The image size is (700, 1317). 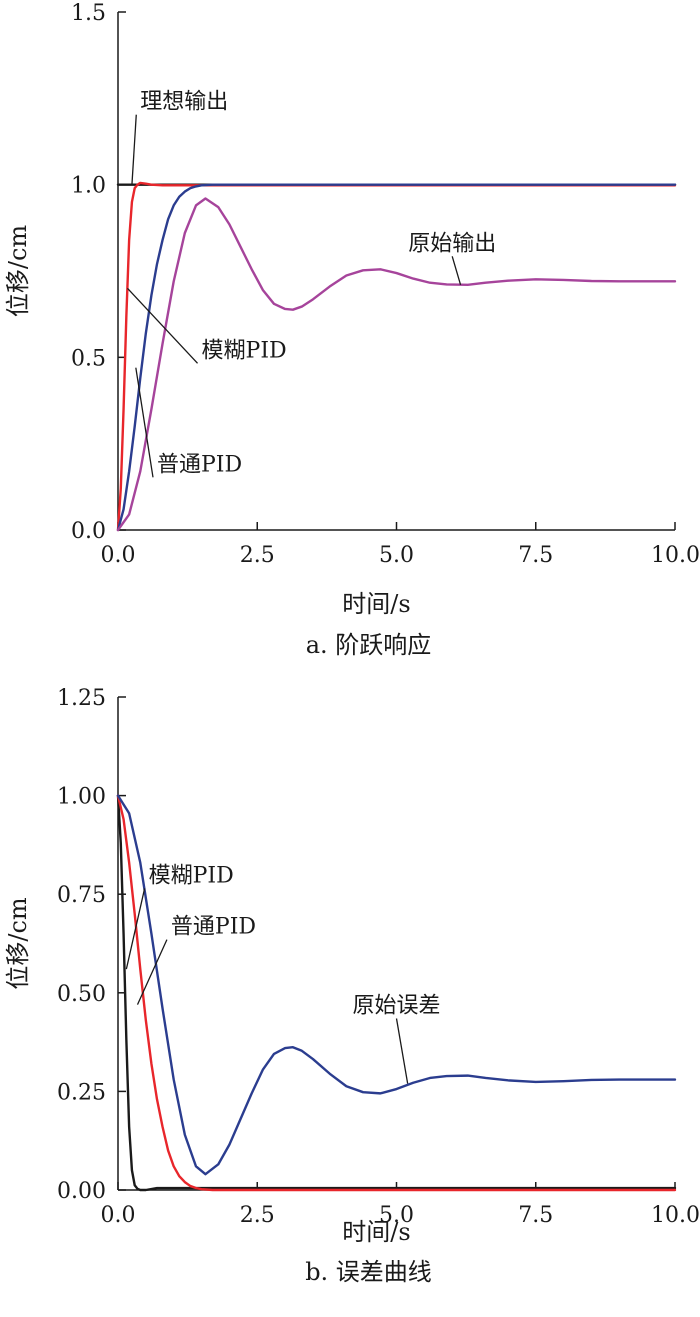 I want to click on annotation-raw-error: 原始误差, so click(x=396, y=1006).